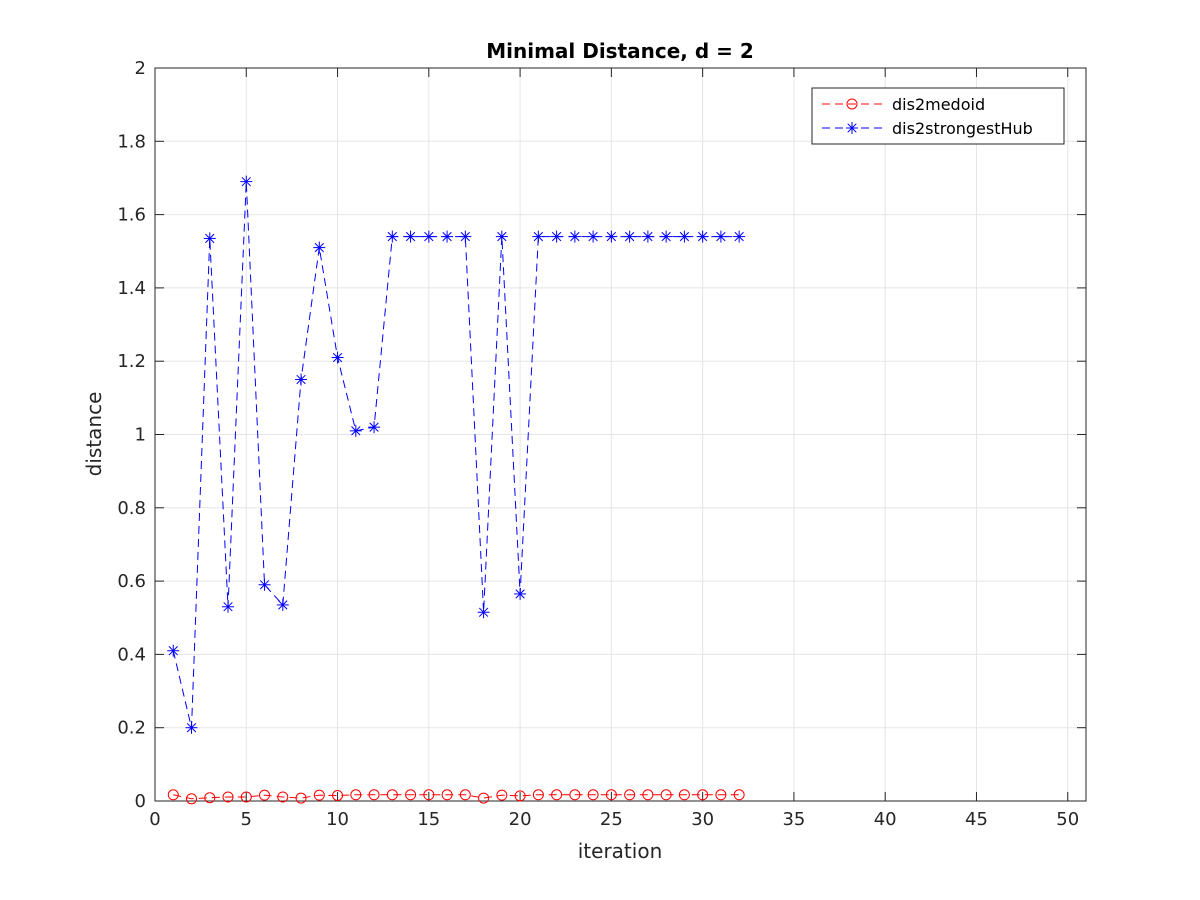 The width and height of the screenshot is (1200, 900). I want to click on chart-title: Minimal Distance, d = 2, so click(620, 51).